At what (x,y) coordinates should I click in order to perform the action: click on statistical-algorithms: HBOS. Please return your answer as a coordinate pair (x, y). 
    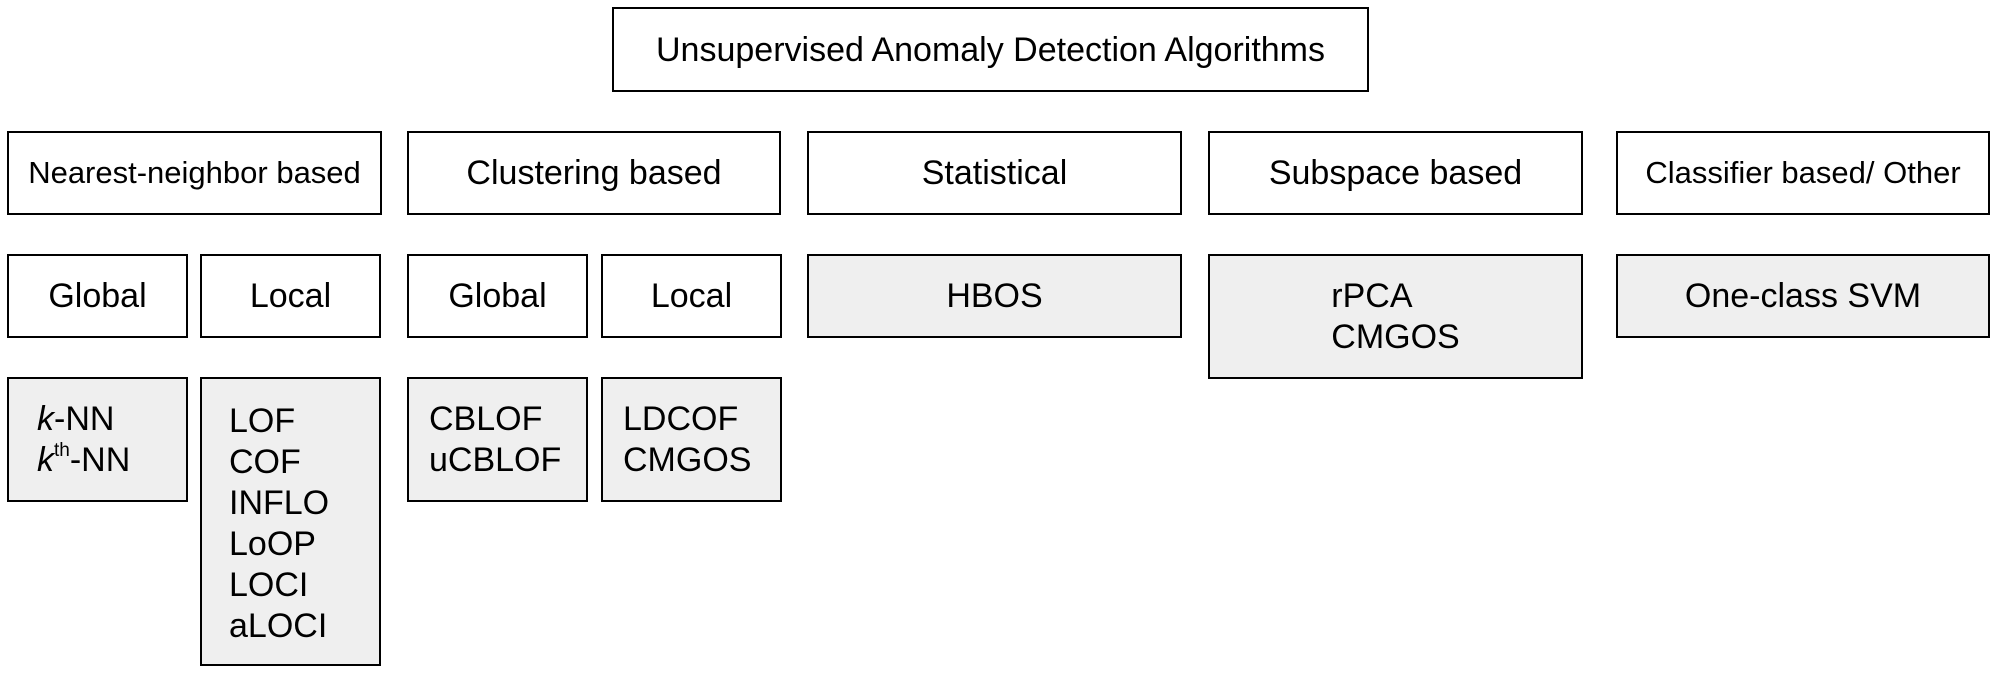
    Looking at the image, I should click on (994, 296).